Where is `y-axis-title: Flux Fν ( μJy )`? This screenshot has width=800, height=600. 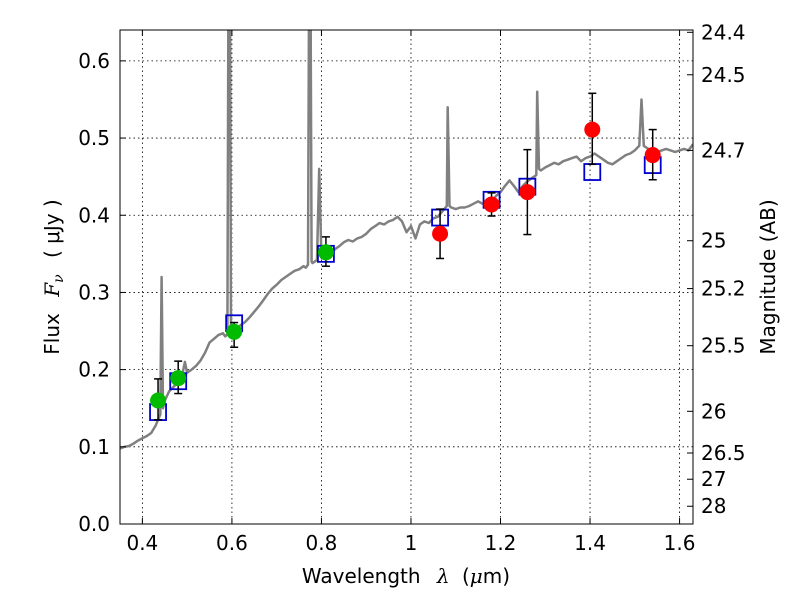
y-axis-title: Flux Fν ( μJy ) is located at coordinates (54, 276).